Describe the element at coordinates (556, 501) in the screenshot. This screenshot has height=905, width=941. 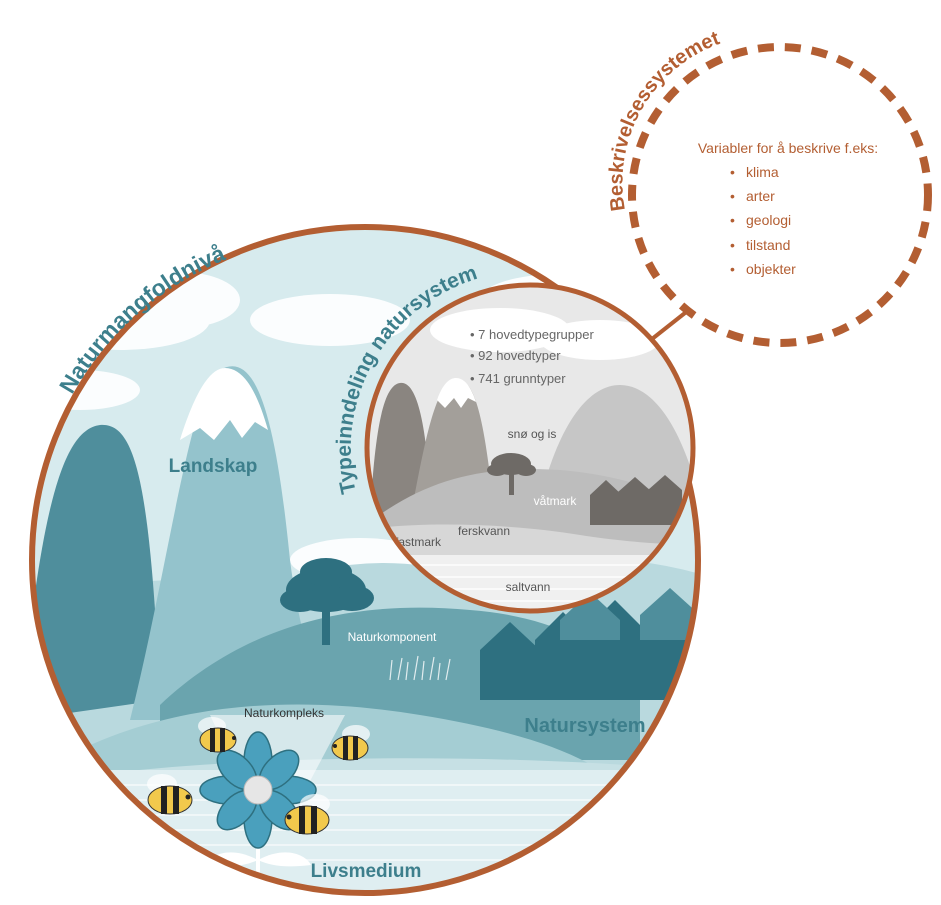
I see `label-vatmark: våtmark` at that location.